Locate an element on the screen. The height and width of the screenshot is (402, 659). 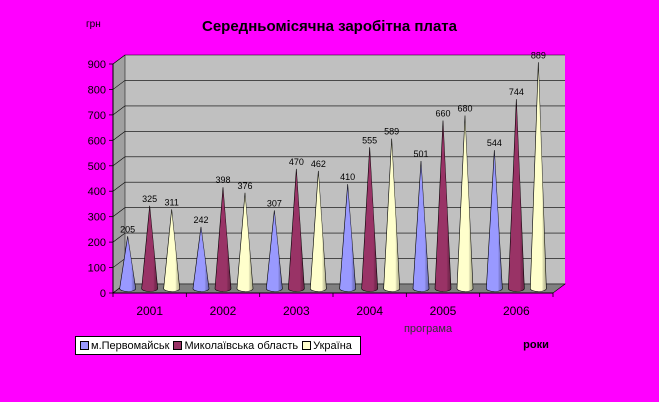
data-label: 660 is located at coordinates (442, 114).